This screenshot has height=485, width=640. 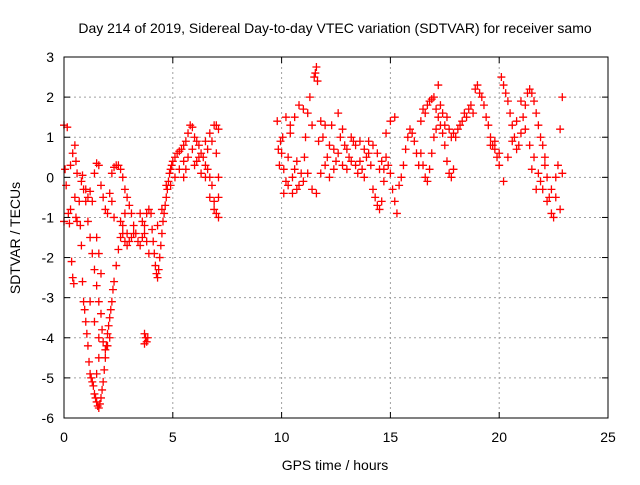 What do you see at coordinates (173, 437) in the screenshot?
I see `x-tick-label: 5` at bounding box center [173, 437].